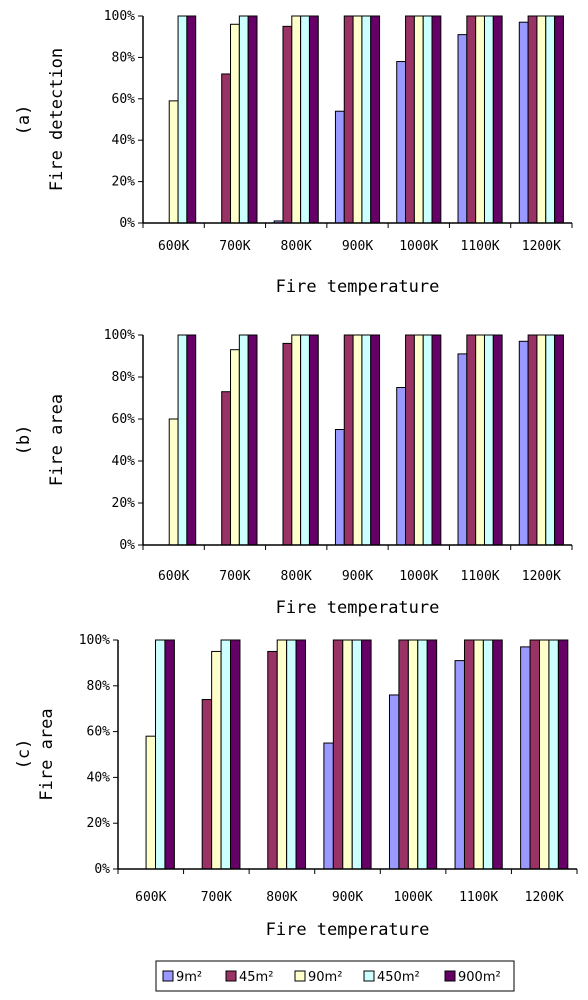 The height and width of the screenshot is (1000, 588). Describe the element at coordinates (325, 977) in the screenshot. I see `legend-label: 90m²` at that location.